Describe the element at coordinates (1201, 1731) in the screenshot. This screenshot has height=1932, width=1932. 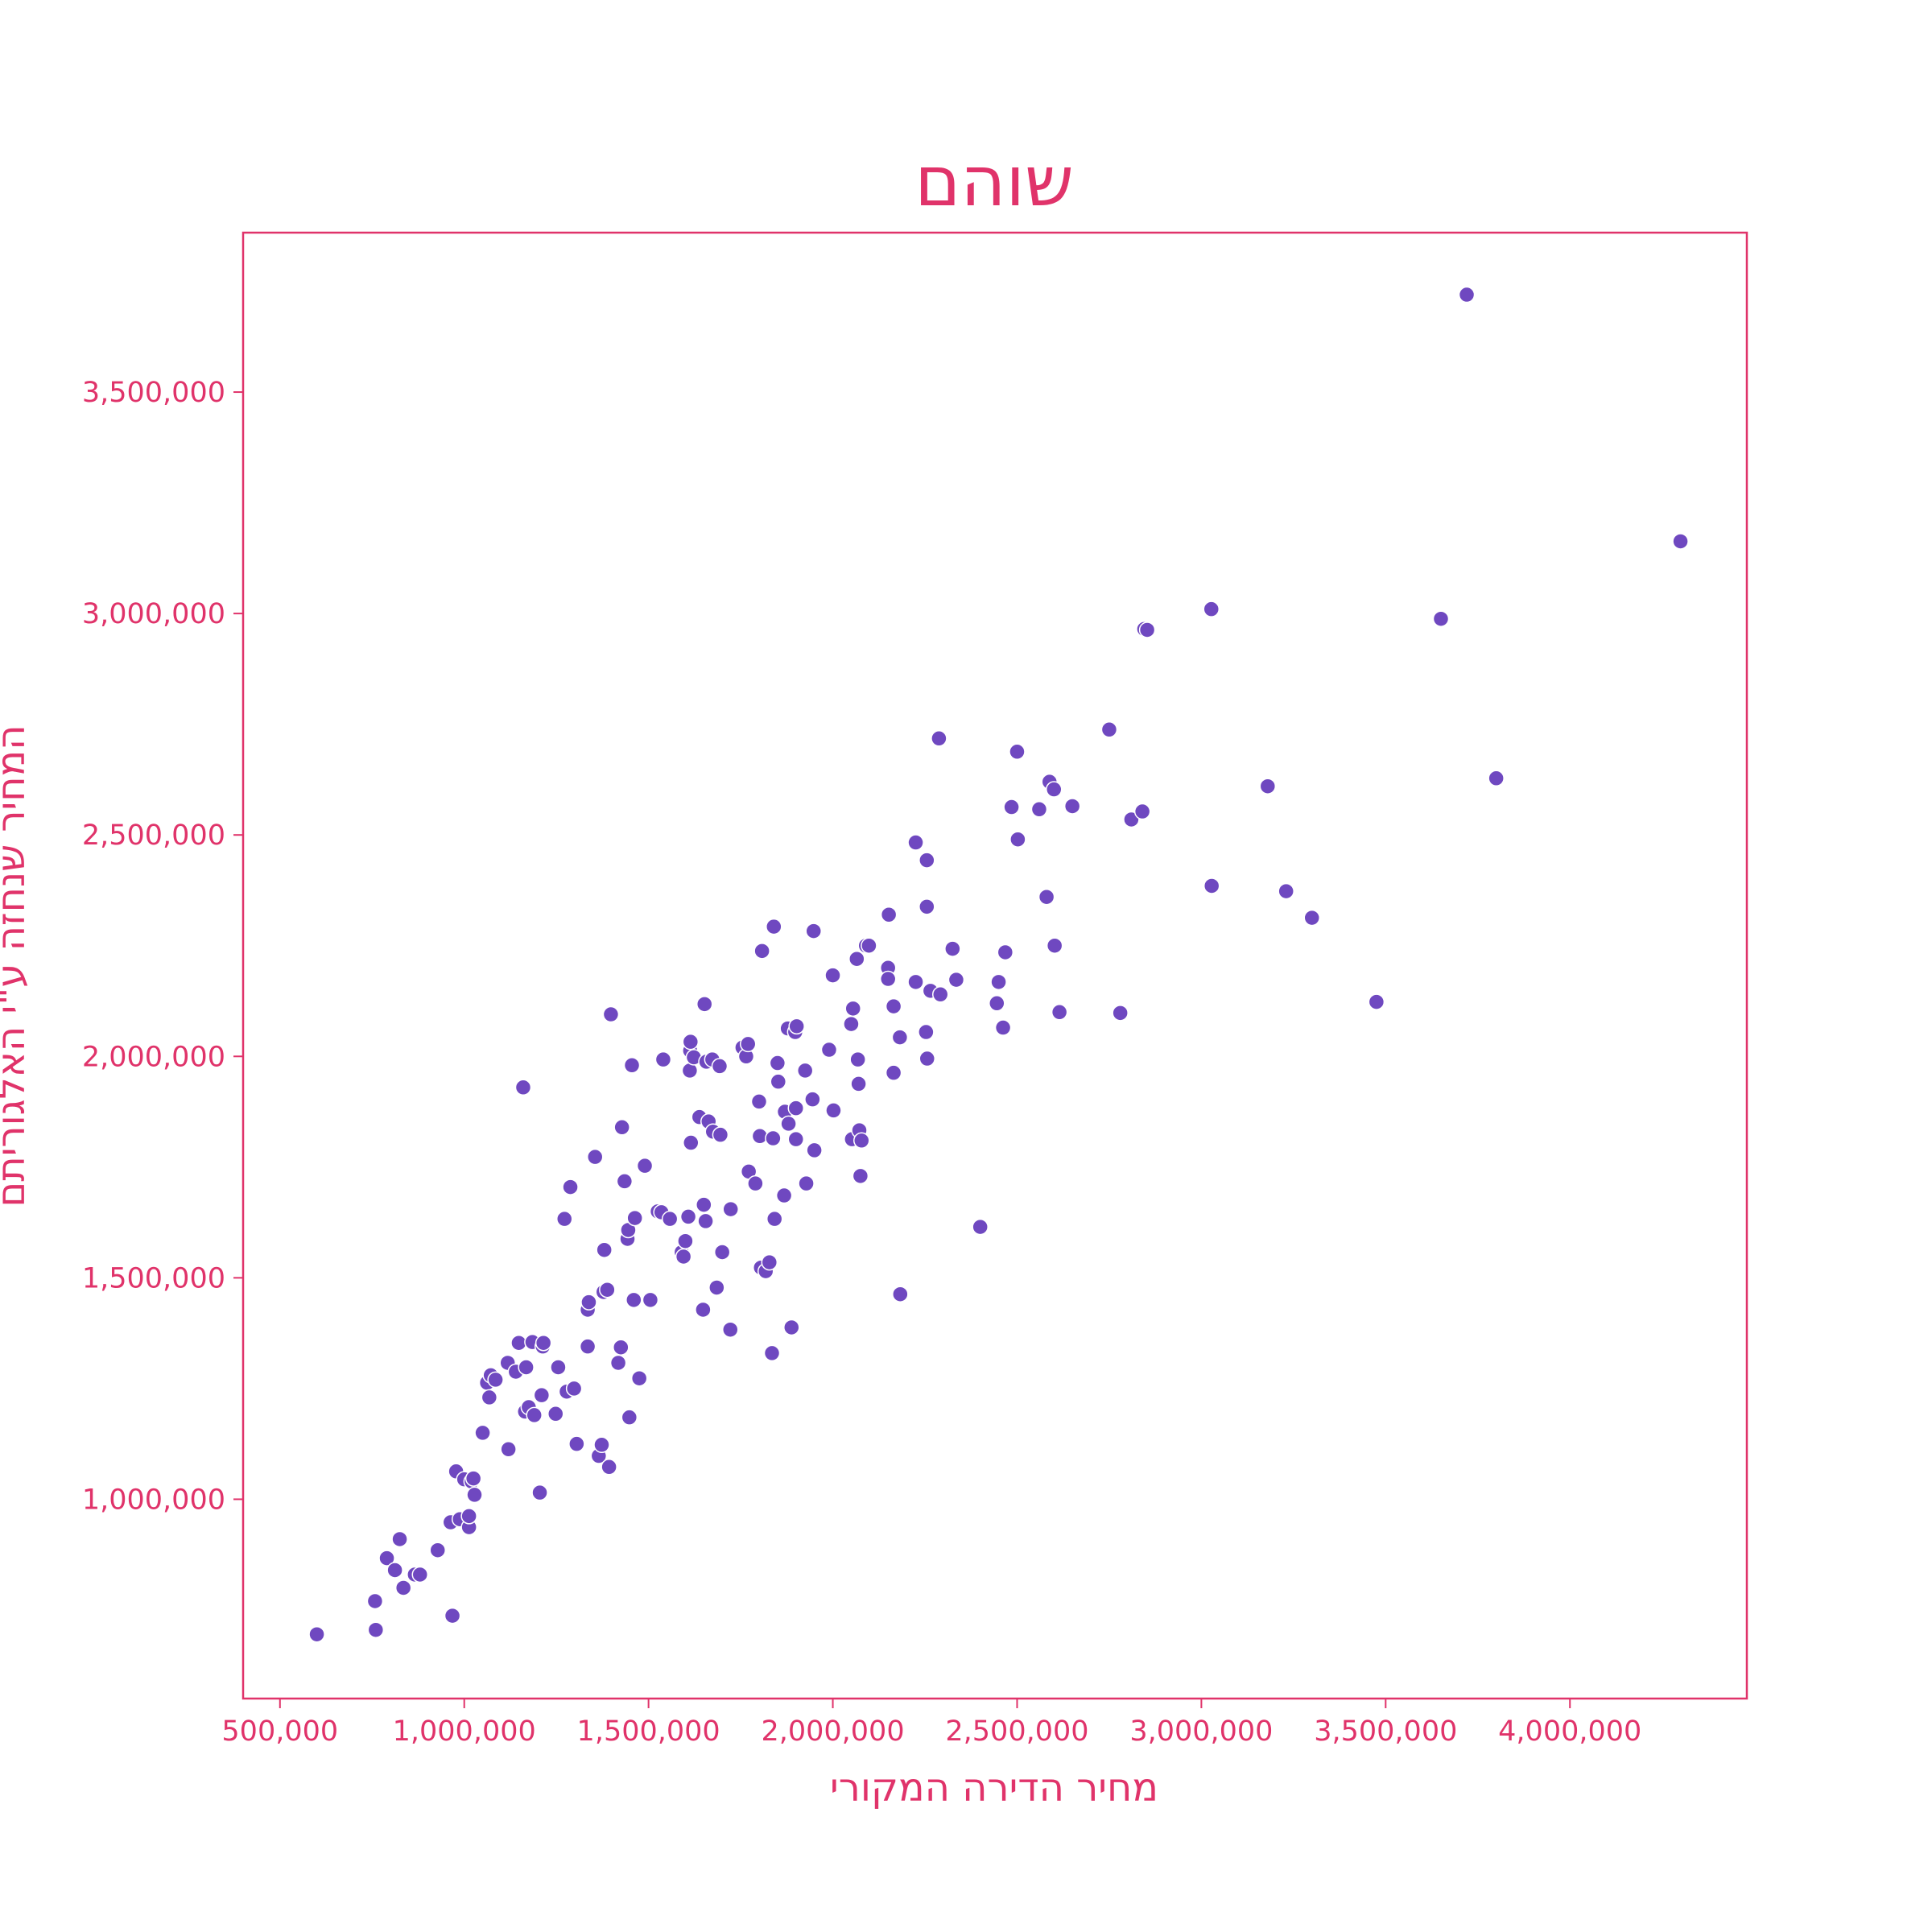
I see `x-tick-label: 3,000,000` at that location.